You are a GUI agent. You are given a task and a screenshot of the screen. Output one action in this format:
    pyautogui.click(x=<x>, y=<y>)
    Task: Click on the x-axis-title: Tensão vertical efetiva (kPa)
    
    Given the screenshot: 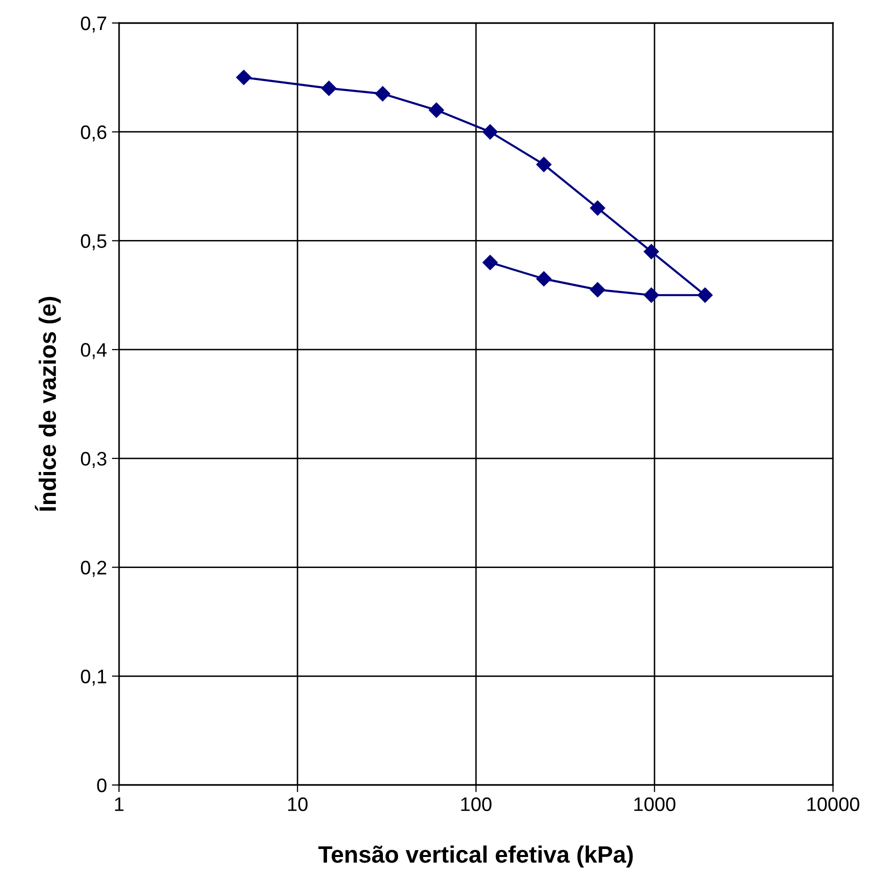 What is the action you would take?
    pyautogui.click(x=475, y=856)
    